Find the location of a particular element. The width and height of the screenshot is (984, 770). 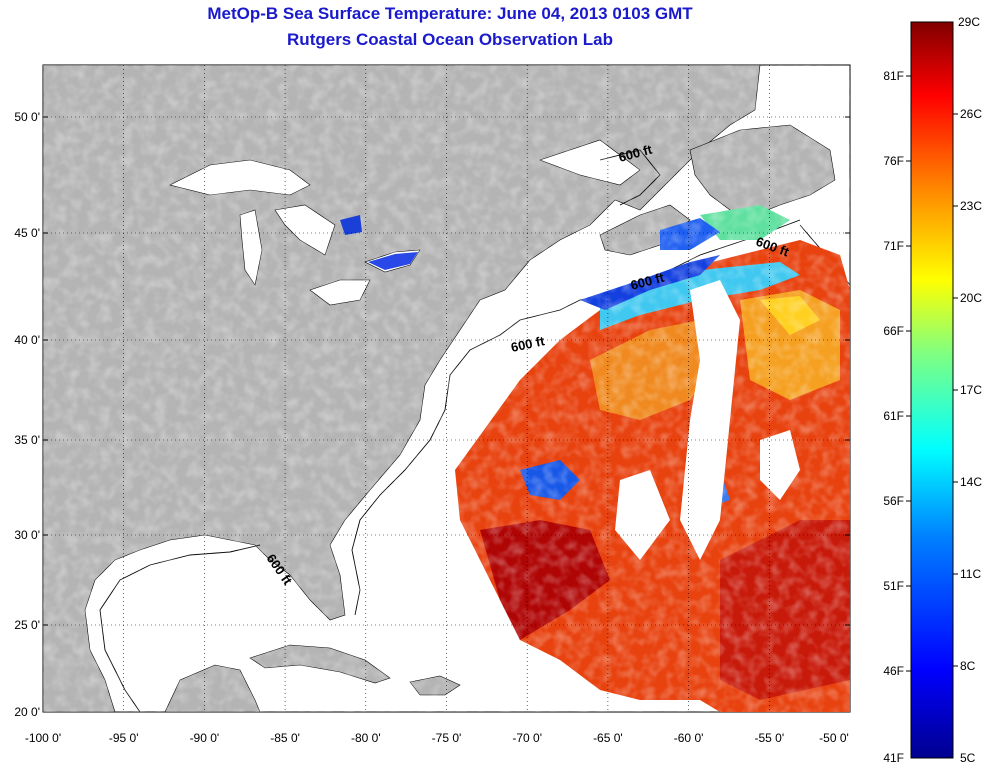

lat-label: 30 0' is located at coordinates (27, 535).